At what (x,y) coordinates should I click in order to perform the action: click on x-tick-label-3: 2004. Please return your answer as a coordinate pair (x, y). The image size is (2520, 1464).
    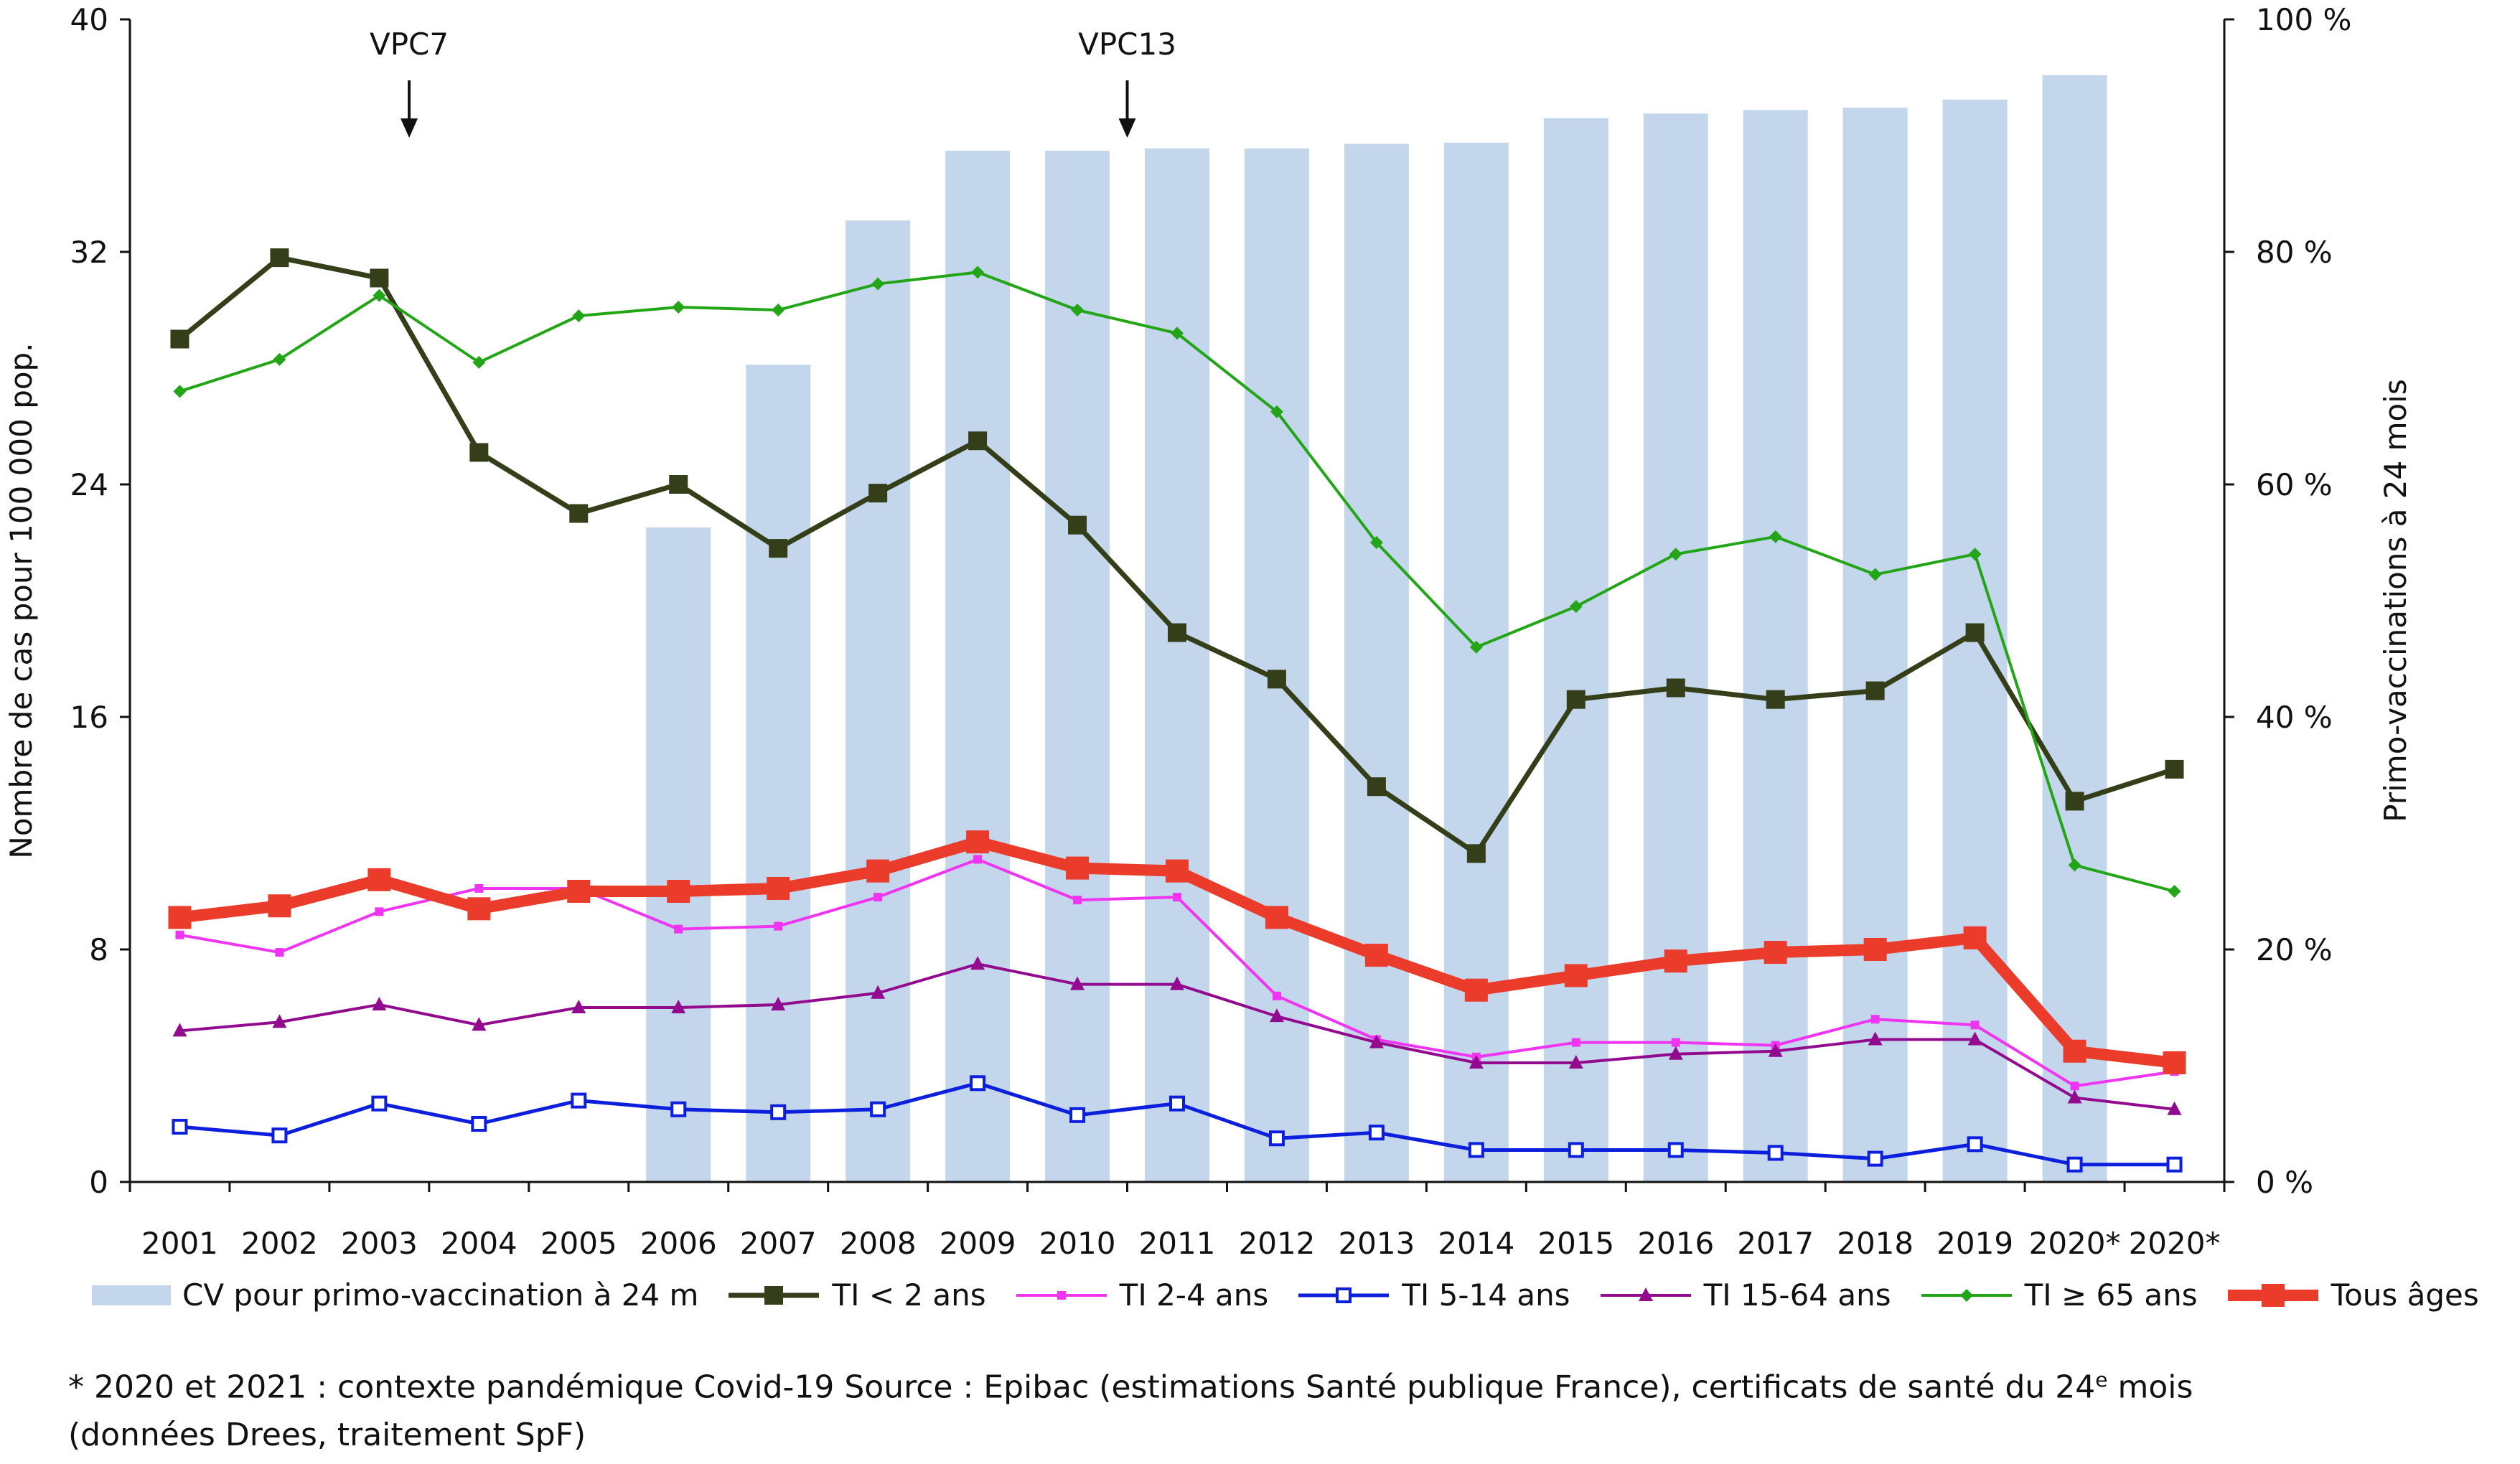
    Looking at the image, I should click on (479, 1243).